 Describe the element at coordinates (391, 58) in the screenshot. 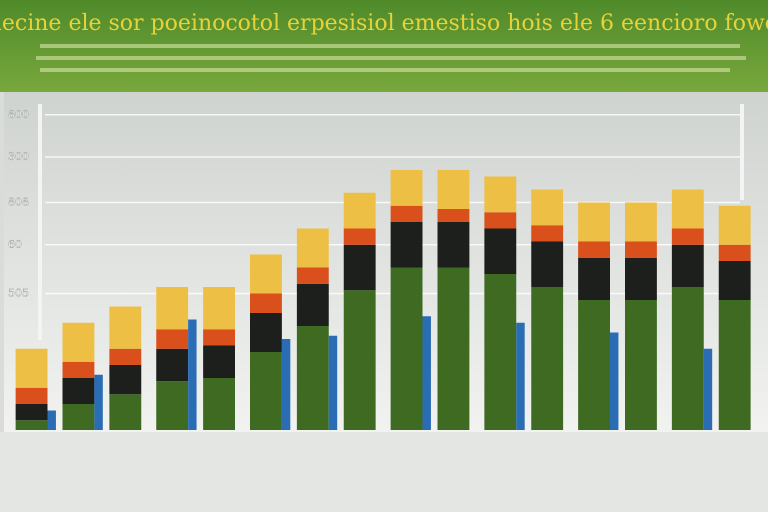

I see `subtitle-lines` at that location.